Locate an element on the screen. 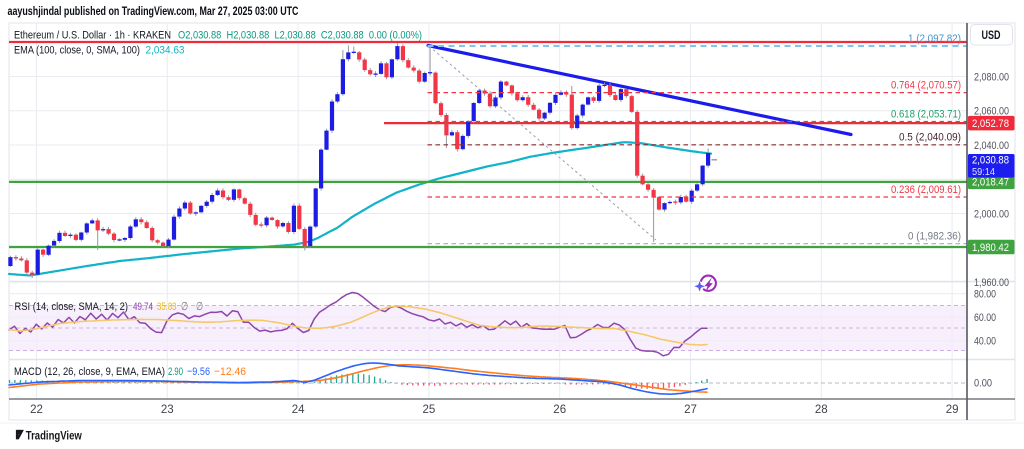 This screenshot has height=449, width=1024. svg-text: 24 is located at coordinates (298, 410).